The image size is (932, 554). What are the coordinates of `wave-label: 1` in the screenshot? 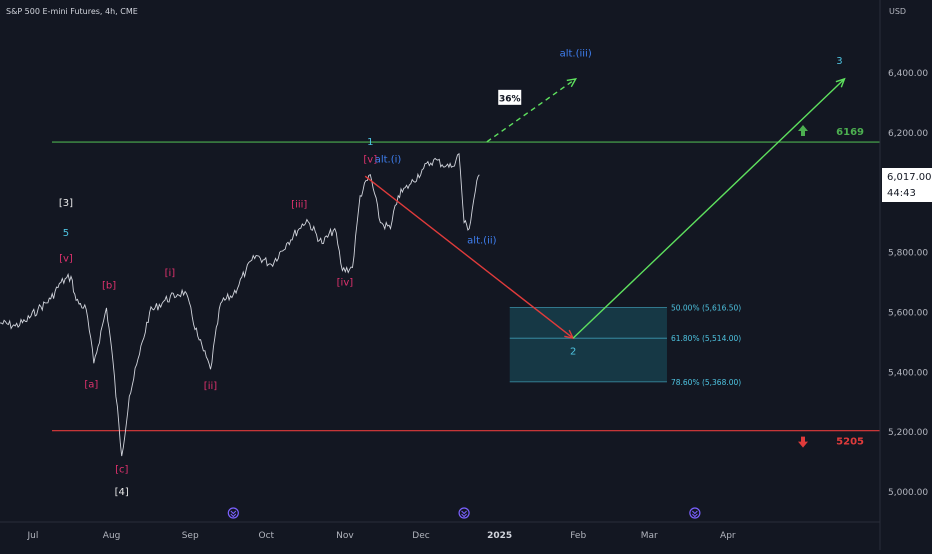 It's located at (370, 142).